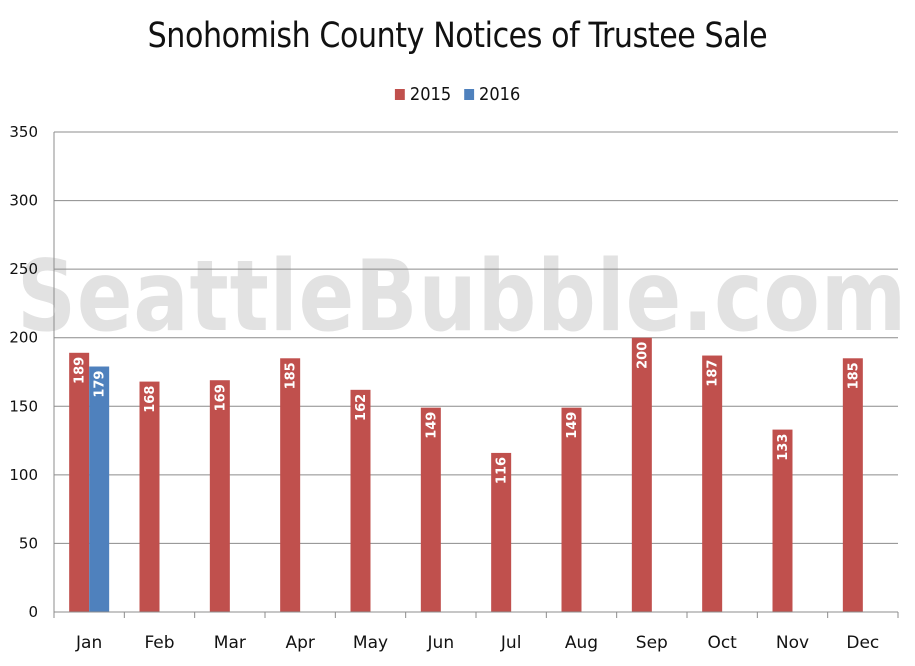 Image resolution: width=915 pixels, height=666 pixels. What do you see at coordinates (23, 406) in the screenshot?
I see `y-tick-label: 150` at bounding box center [23, 406].